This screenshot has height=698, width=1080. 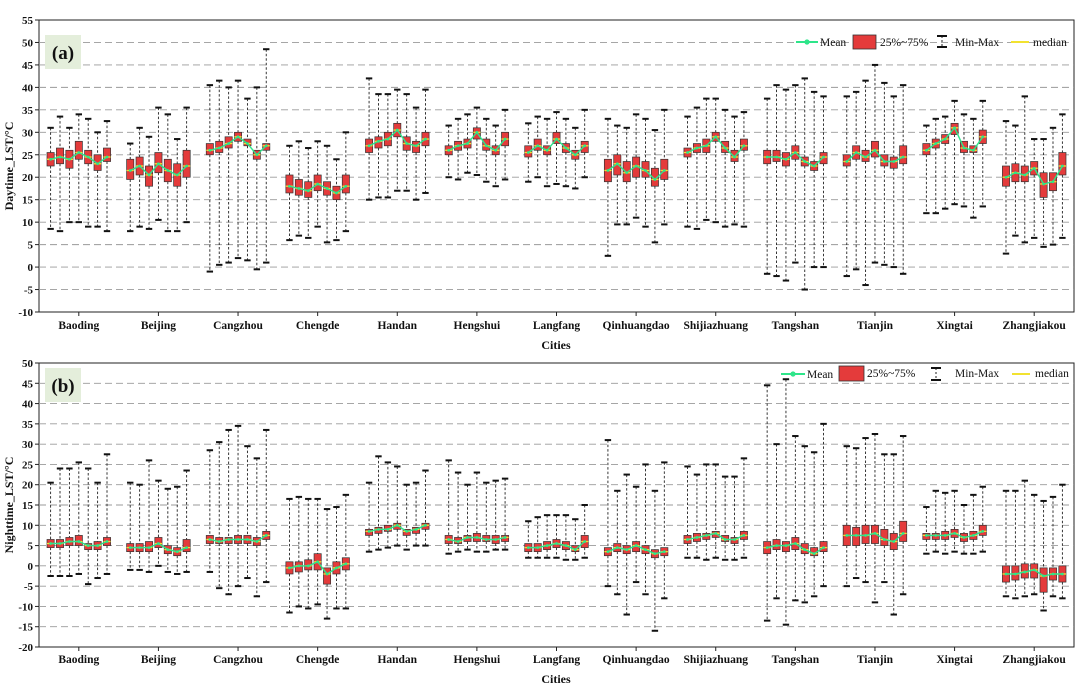 What do you see at coordinates (63, 53) in the screenshot?
I see `panel-label-a: (a)` at bounding box center [63, 53].